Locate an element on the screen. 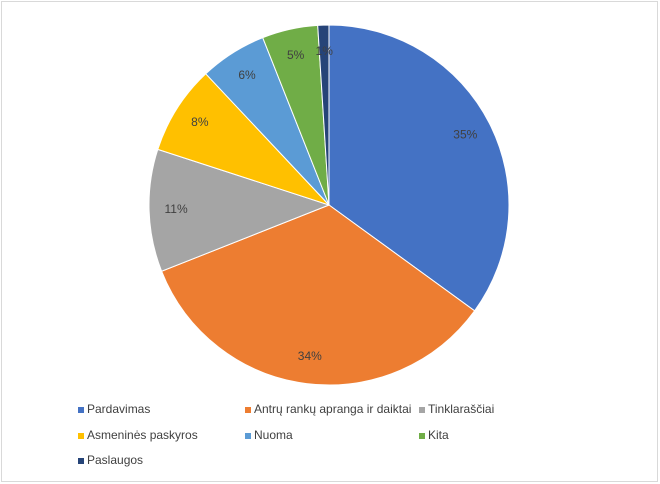  data-label: 6% is located at coordinates (247, 75).